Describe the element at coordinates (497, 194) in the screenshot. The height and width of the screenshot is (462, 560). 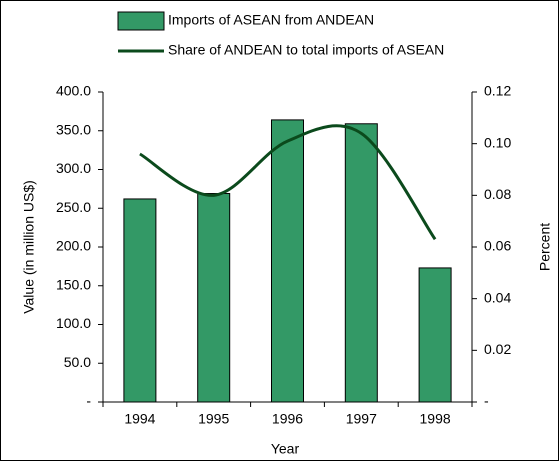
I see `y2-tick-label: 0.08` at that location.